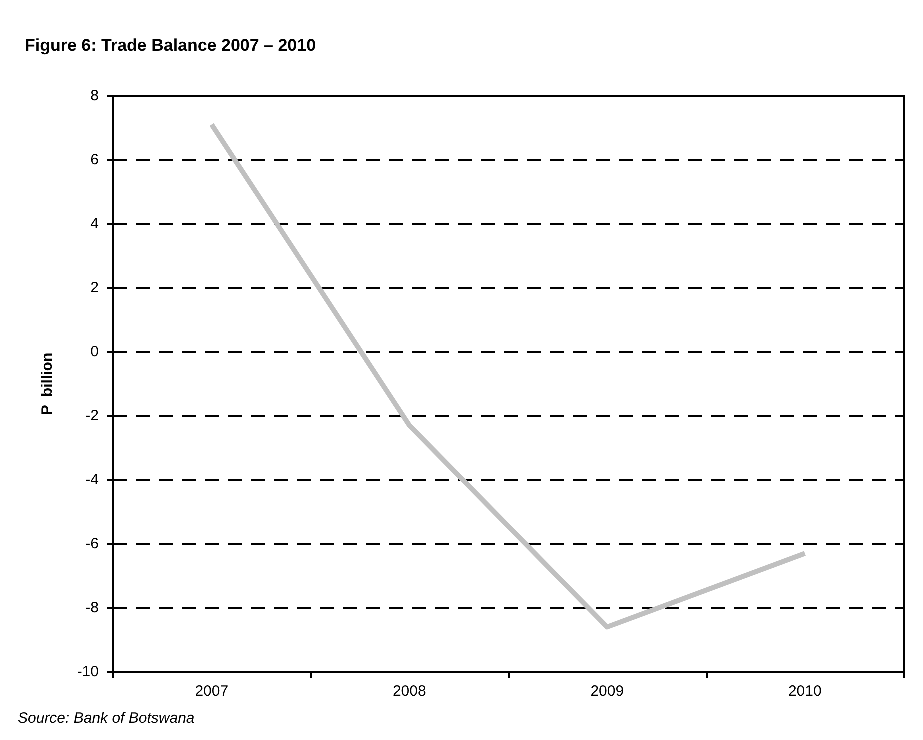 Image resolution: width=923 pixels, height=740 pixels. I want to click on y-tick-label: -2, so click(92, 416).